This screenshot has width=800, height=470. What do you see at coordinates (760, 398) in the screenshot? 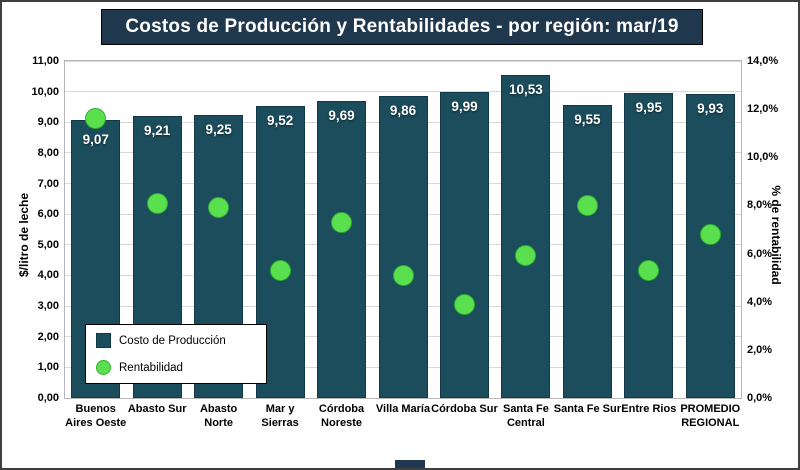
I see `right-axis-tick: 0,0%` at bounding box center [760, 398].